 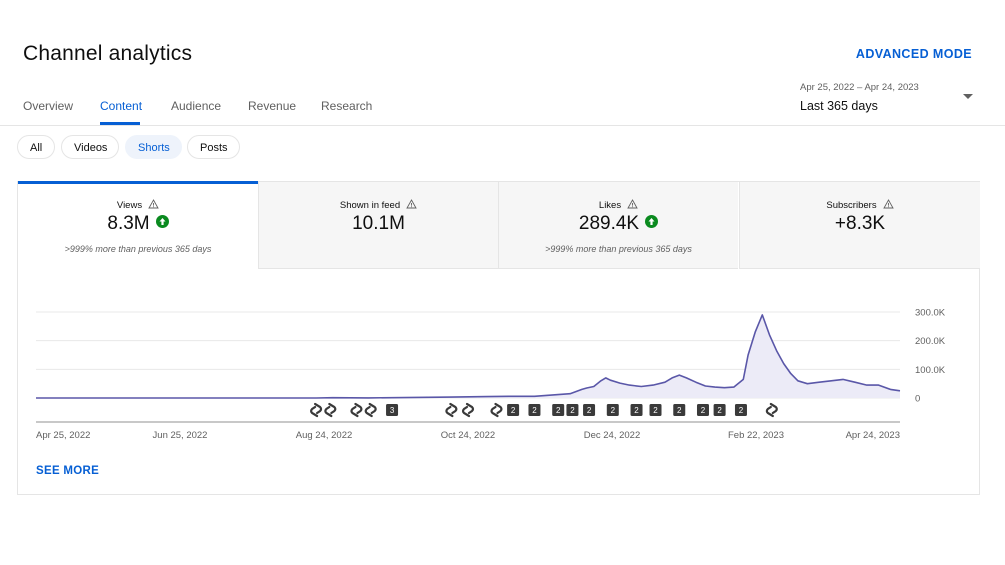 What do you see at coordinates (930, 313) in the screenshot?
I see `y-tick-label: 300.0K` at bounding box center [930, 313].